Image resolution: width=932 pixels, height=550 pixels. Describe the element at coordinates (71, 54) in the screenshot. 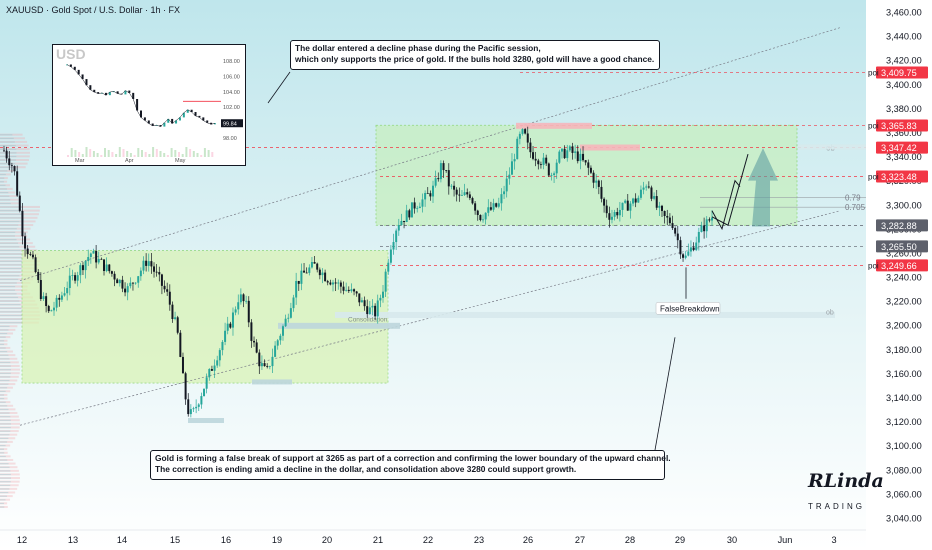

I see `inset-title: USD` at that location.